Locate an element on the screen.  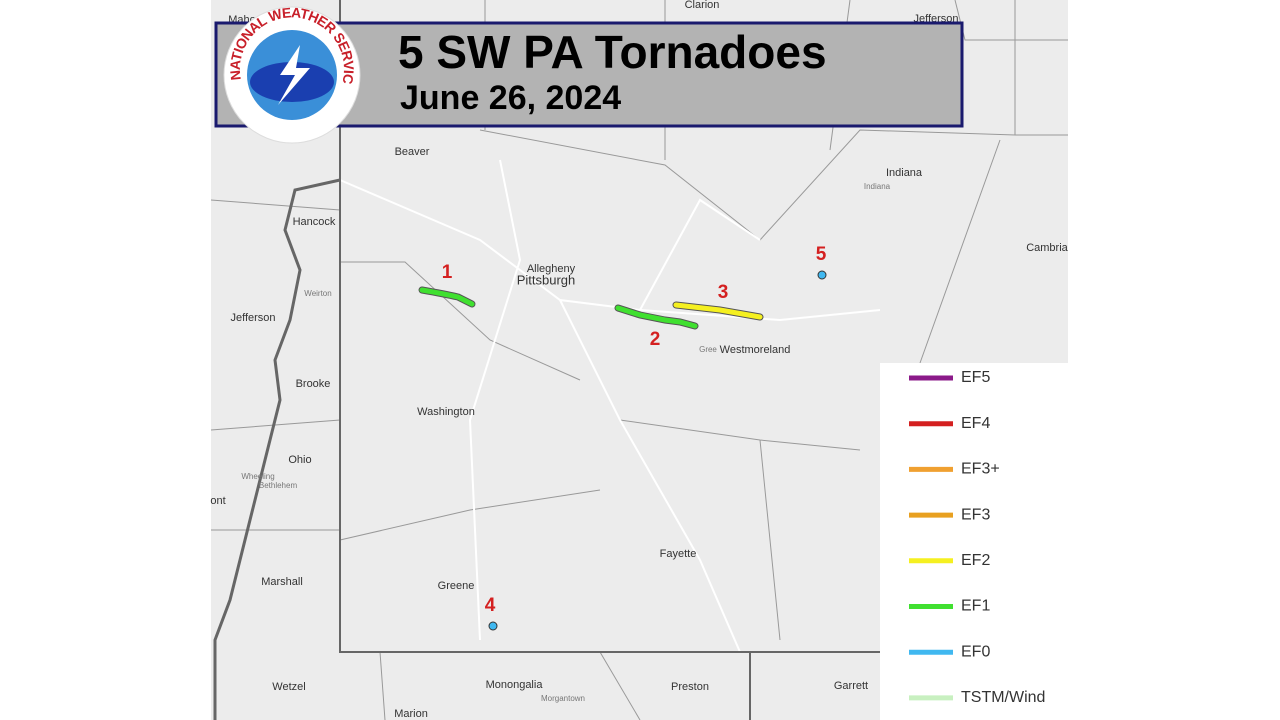
tornado-number: 1 is located at coordinates (447, 272).